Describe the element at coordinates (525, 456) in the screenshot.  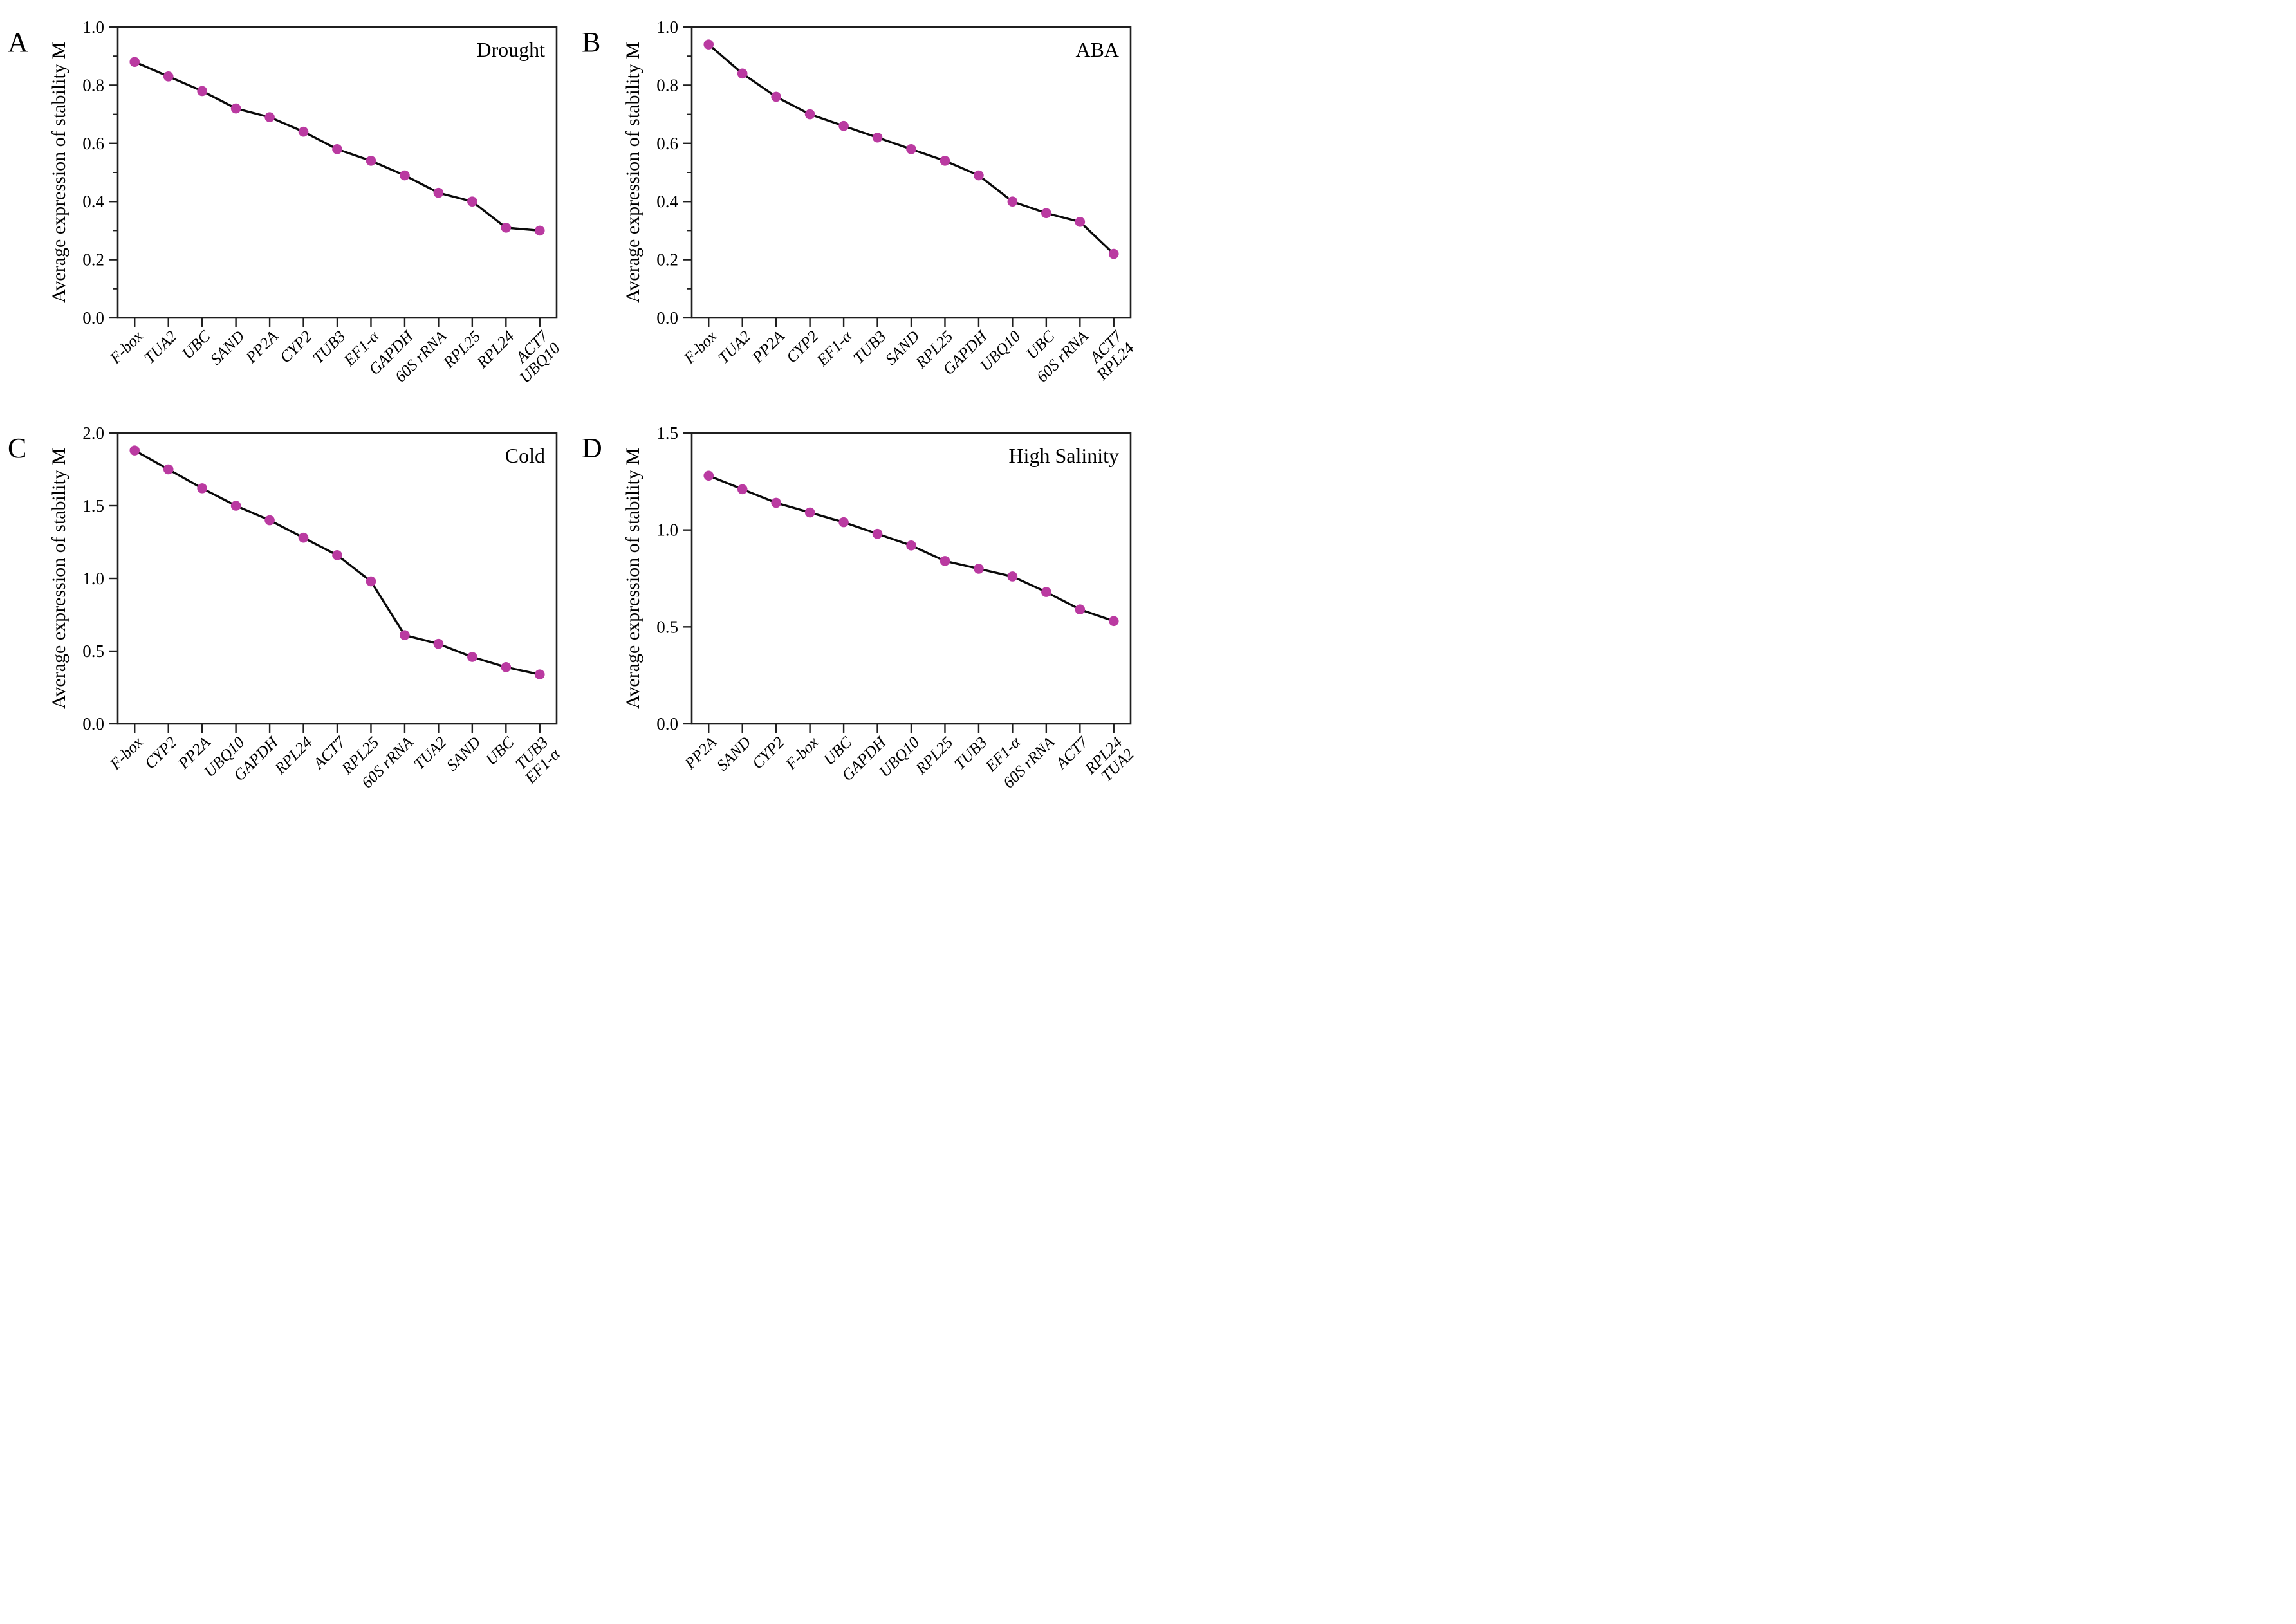
I see `panel-title: Cold` at that location.